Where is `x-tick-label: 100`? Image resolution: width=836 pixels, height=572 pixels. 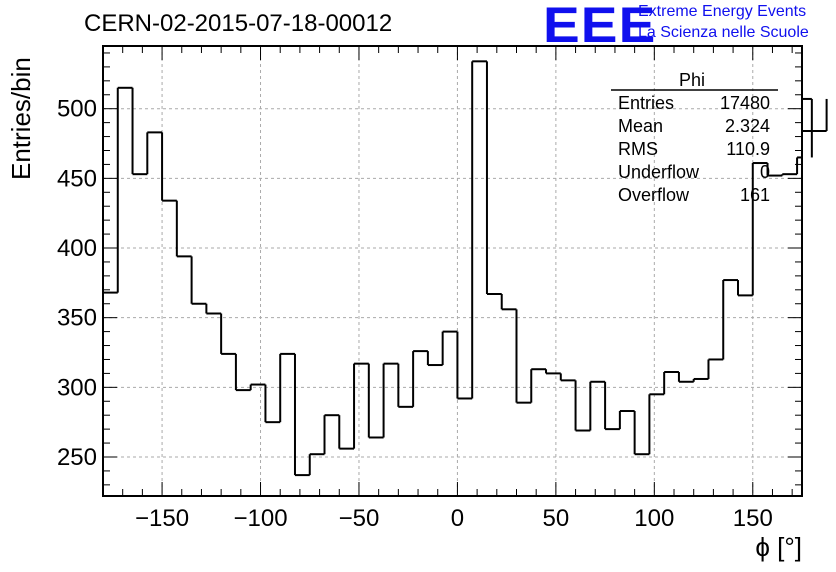 x-tick-label: 100 is located at coordinates (654, 518).